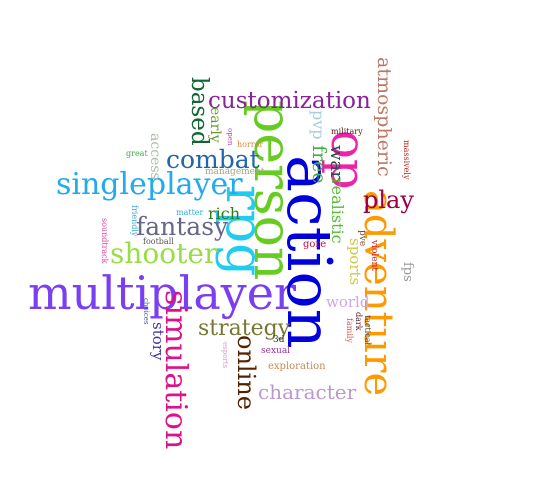 This screenshot has height=491, width=547. I want to click on word-massively: massively, so click(406, 160).